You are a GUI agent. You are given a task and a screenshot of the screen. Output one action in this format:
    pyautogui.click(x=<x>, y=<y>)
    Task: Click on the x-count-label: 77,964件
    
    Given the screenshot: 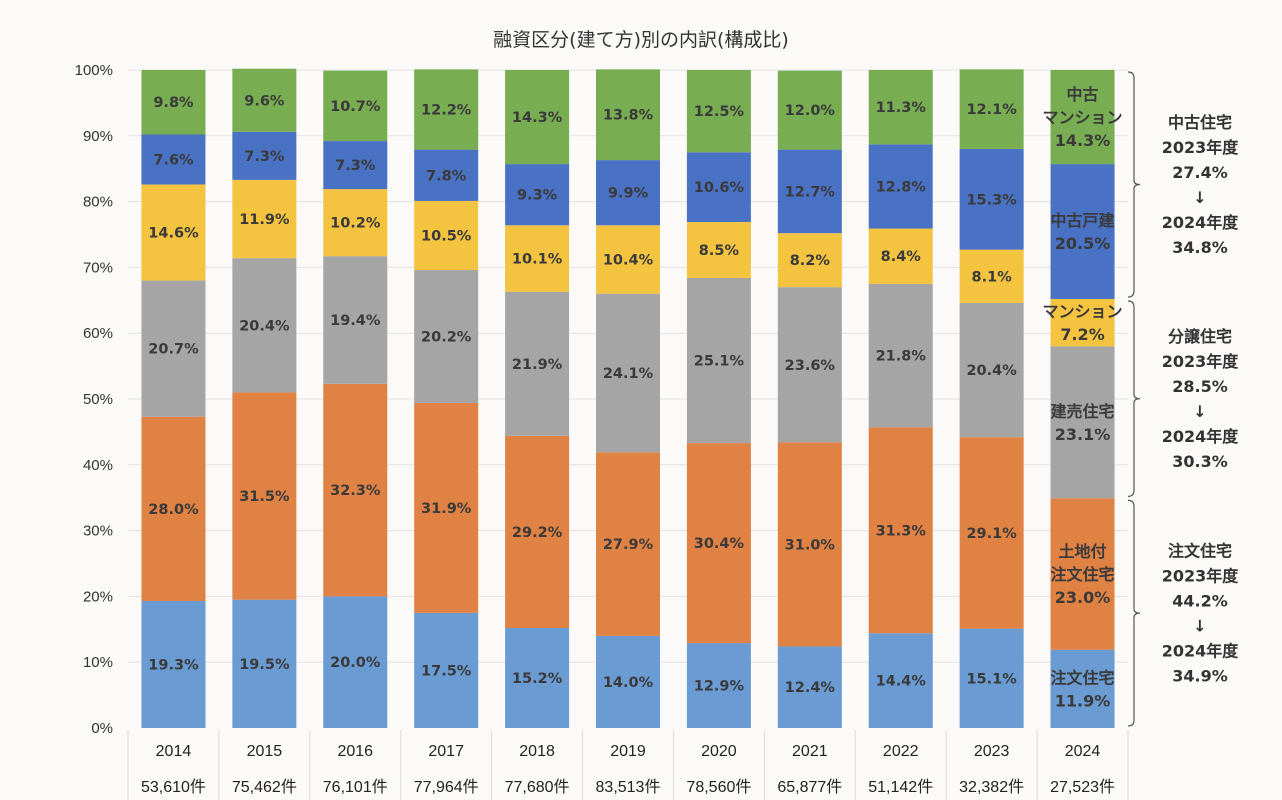 What is the action you would take?
    pyautogui.click(x=446, y=787)
    